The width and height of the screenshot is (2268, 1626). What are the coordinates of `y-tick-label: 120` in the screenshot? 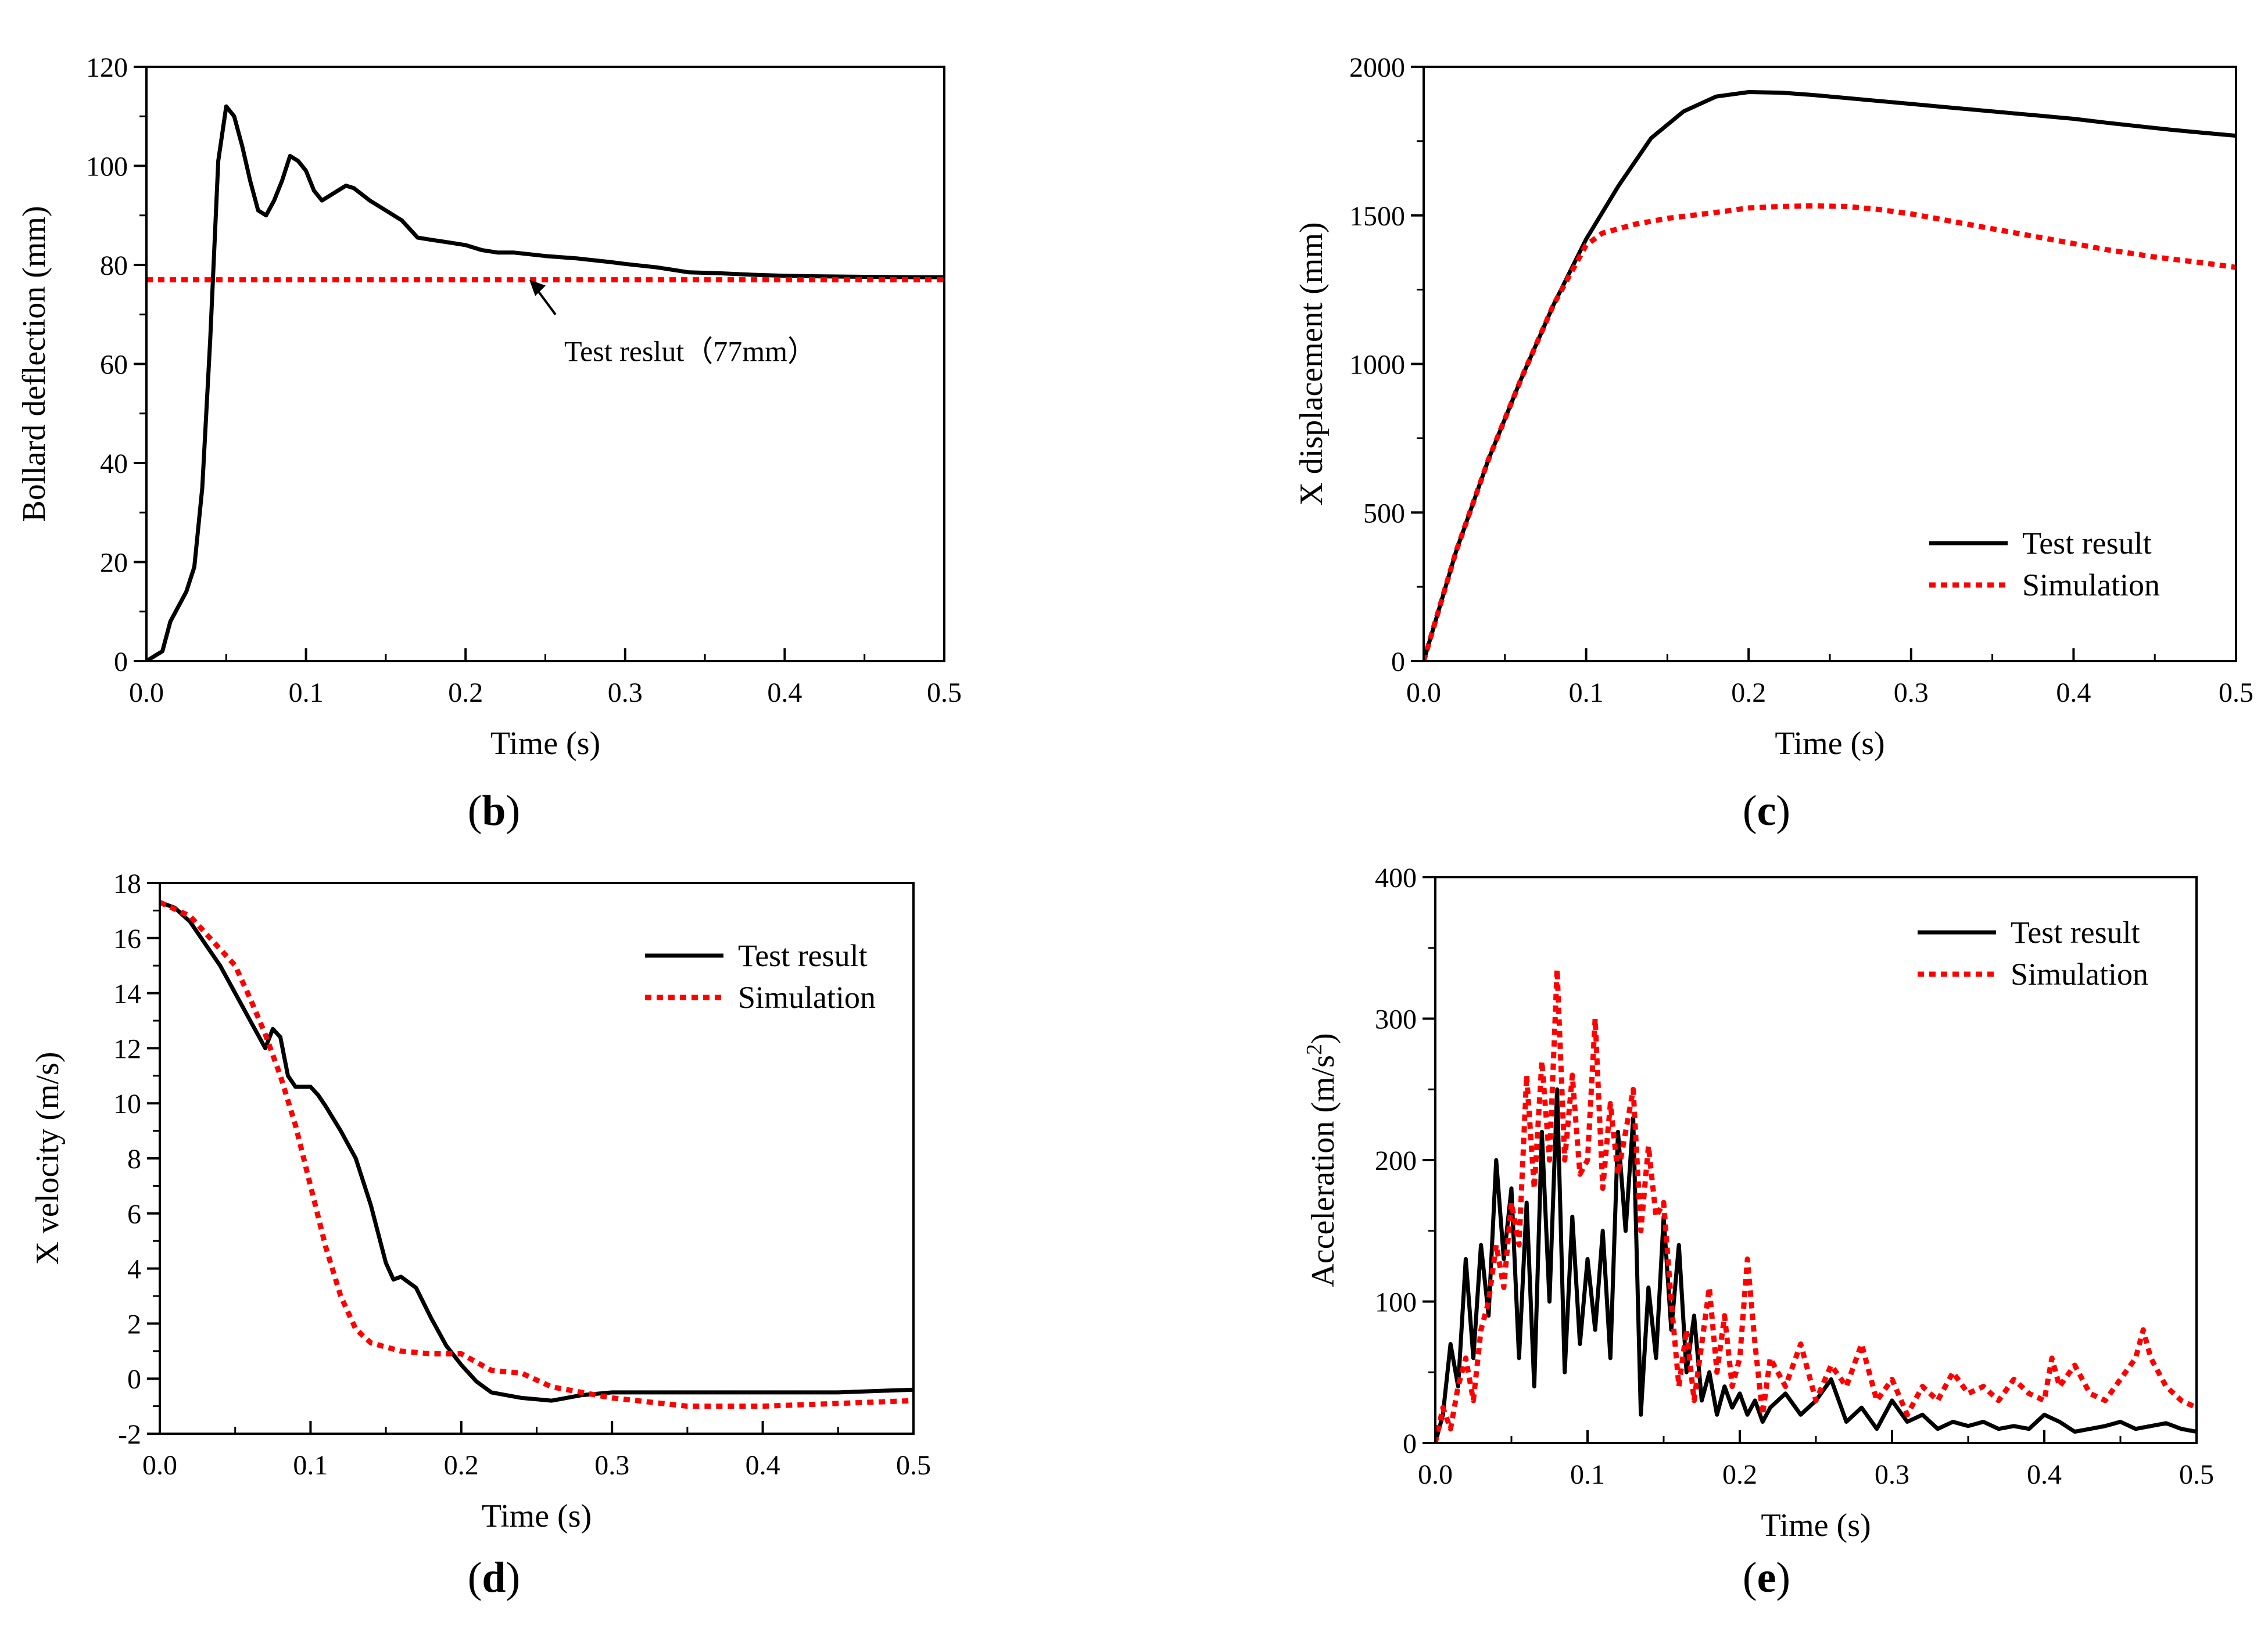 It's located at (107, 67).